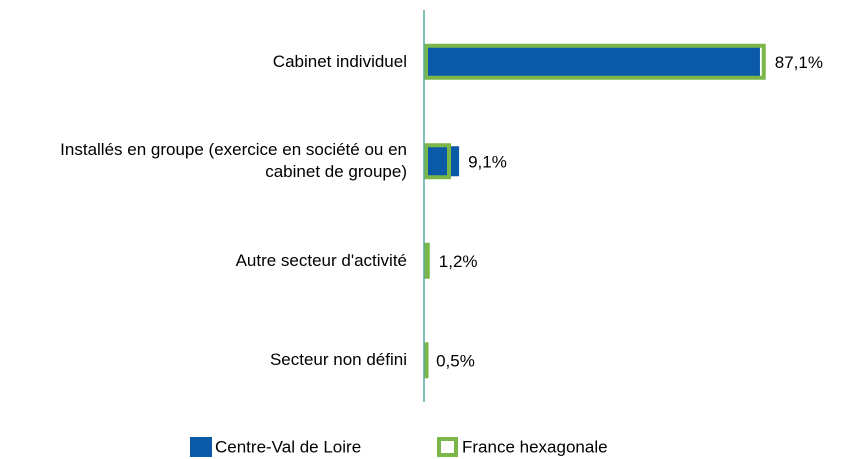 The height and width of the screenshot is (459, 842). Describe the element at coordinates (799, 62) in the screenshot. I see `value-label: 87,1%` at that location.